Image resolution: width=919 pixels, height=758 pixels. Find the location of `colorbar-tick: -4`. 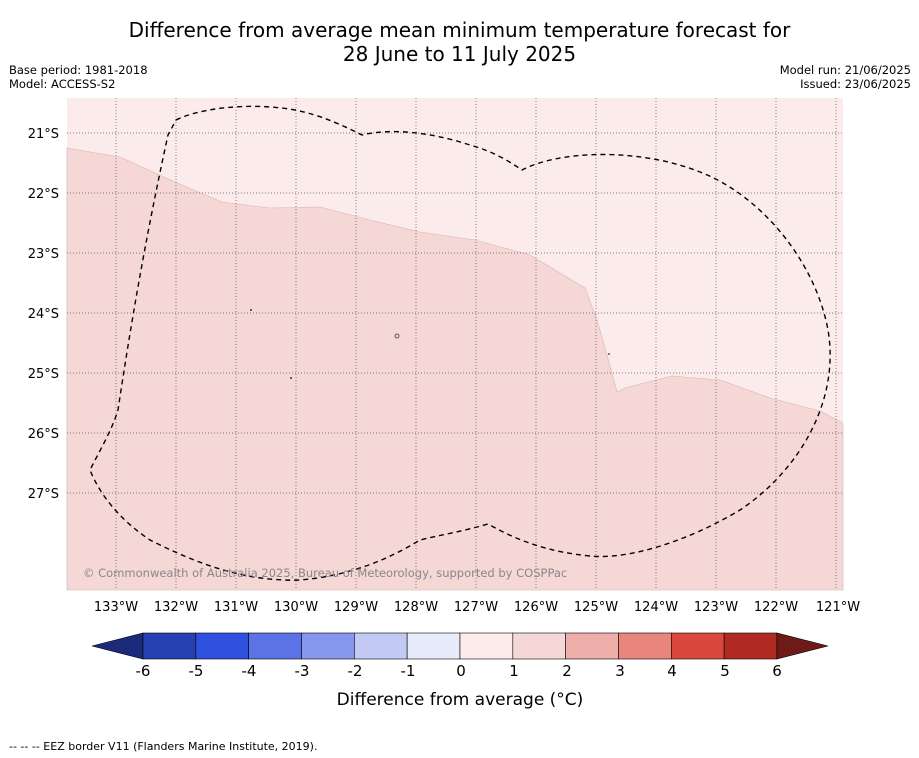

colorbar-tick: -4 is located at coordinates (249, 671).